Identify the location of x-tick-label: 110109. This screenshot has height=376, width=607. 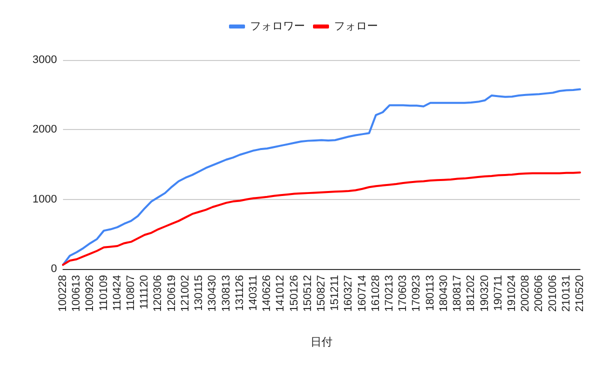
(104, 293).